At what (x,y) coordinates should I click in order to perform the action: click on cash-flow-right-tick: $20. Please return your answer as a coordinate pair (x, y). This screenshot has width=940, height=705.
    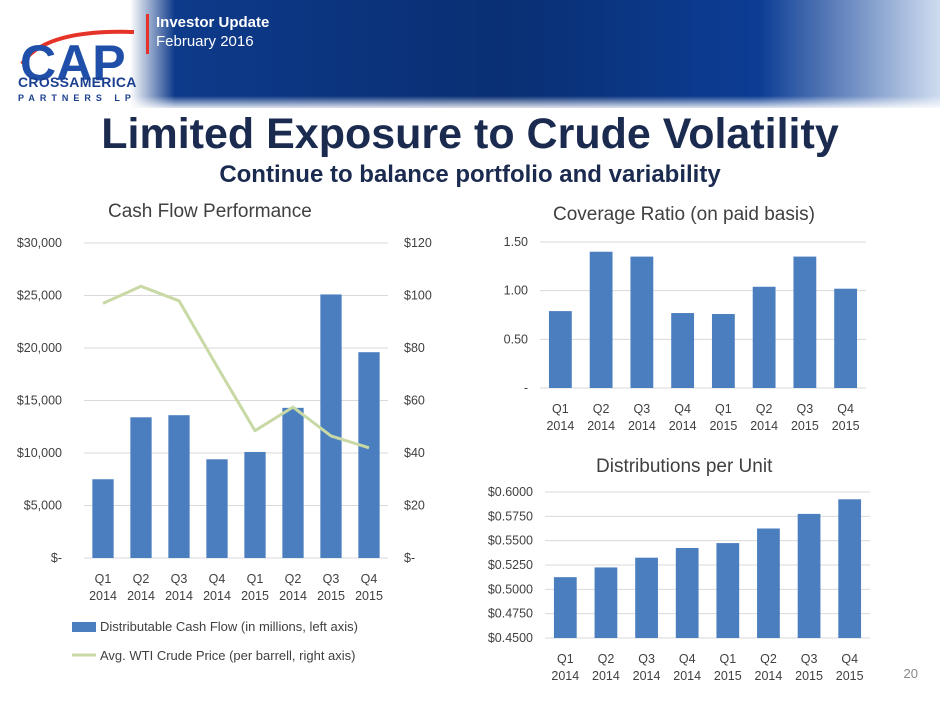
    Looking at the image, I should click on (414, 506).